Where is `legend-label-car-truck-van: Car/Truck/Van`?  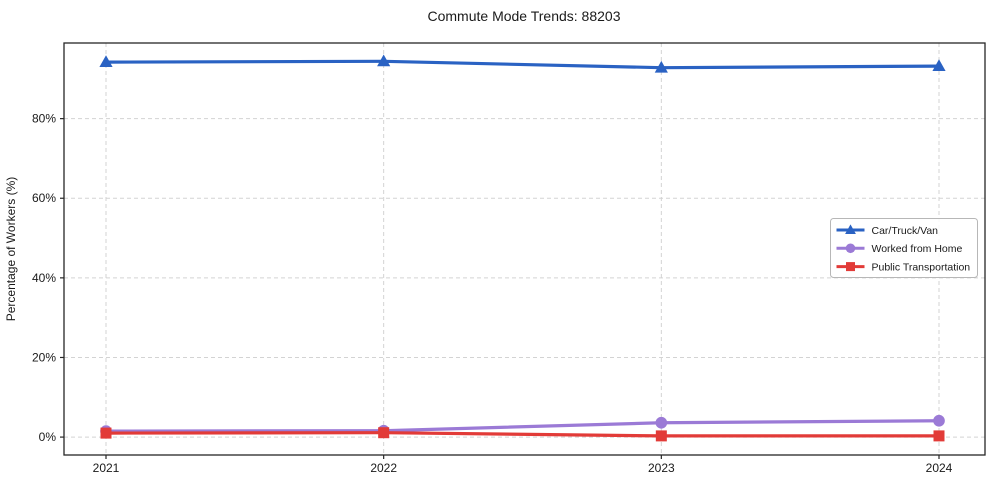 legend-label-car-truck-van: Car/Truck/Van is located at coordinates (905, 231).